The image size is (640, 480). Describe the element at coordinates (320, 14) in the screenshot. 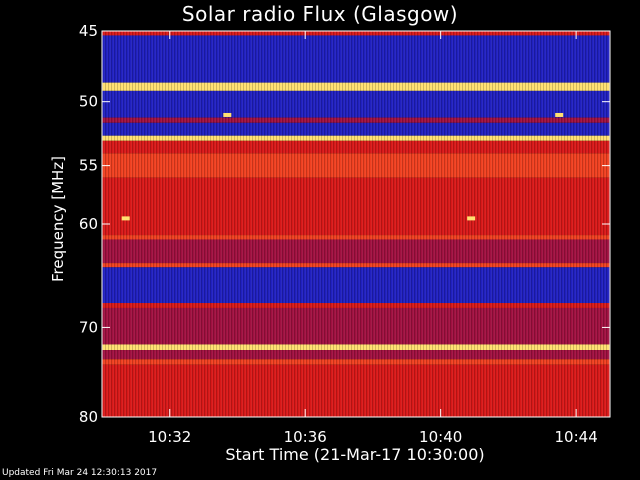

I see `chart-title: Solar radio Flux (Glasgow)` at that location.